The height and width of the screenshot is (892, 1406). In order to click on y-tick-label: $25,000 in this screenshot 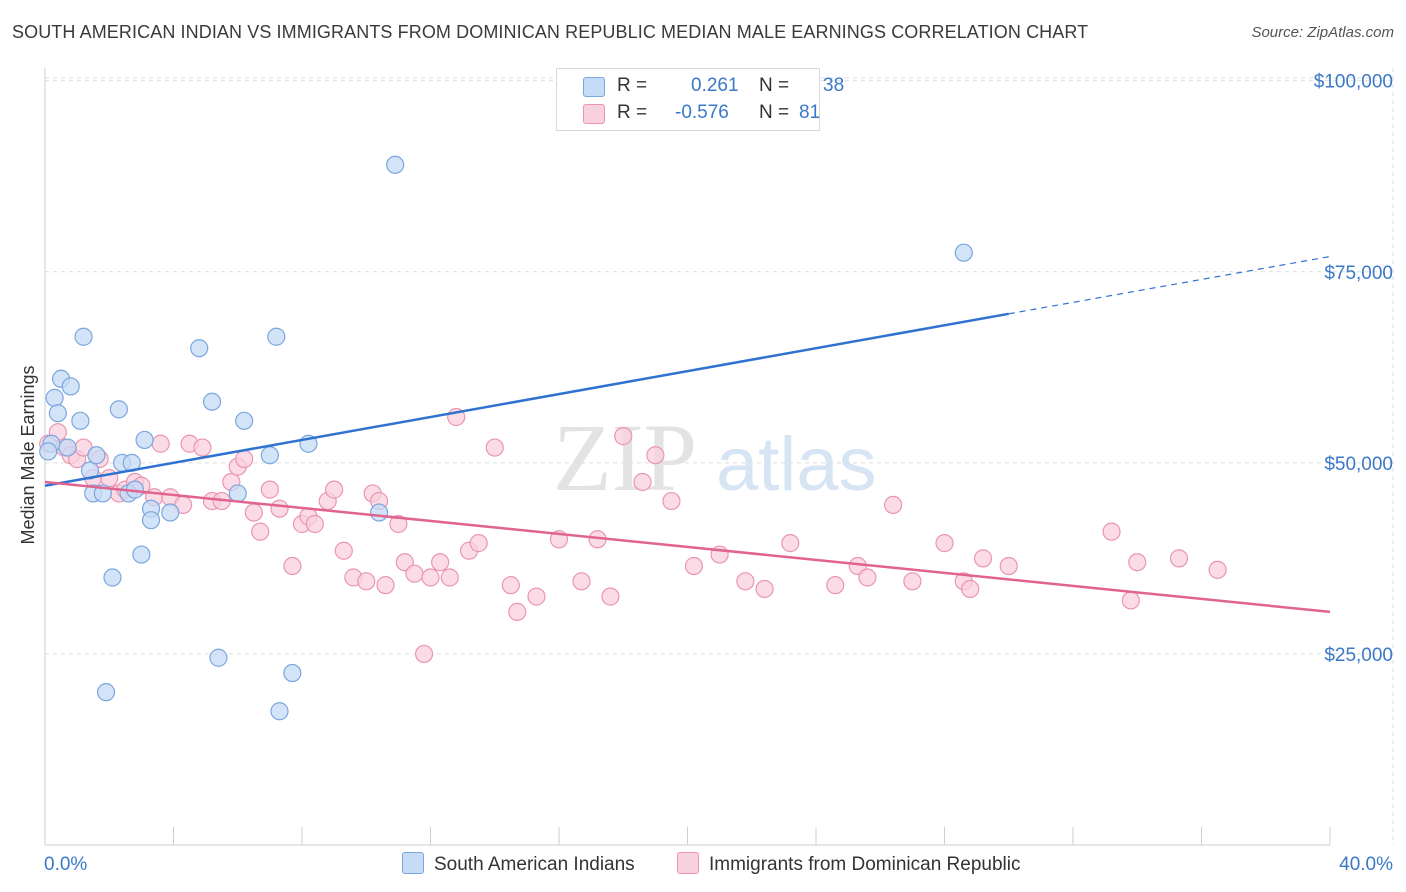, I will do `click(1358, 655)`.